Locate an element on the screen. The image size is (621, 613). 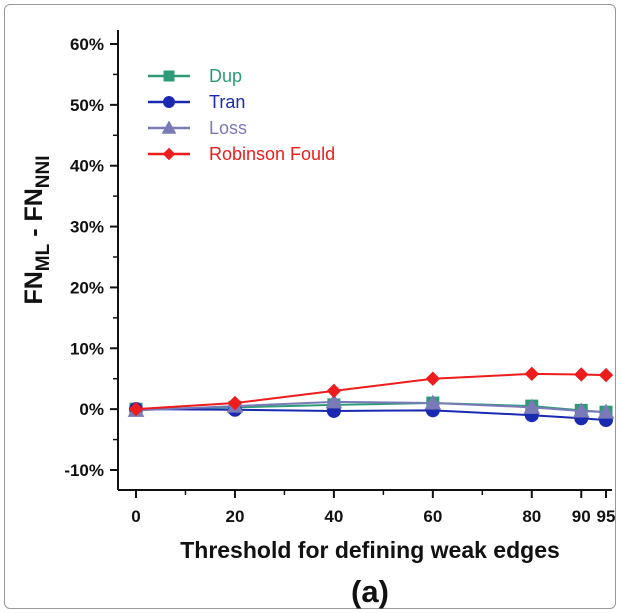
y-tick-label: 0% is located at coordinates (91, 409).